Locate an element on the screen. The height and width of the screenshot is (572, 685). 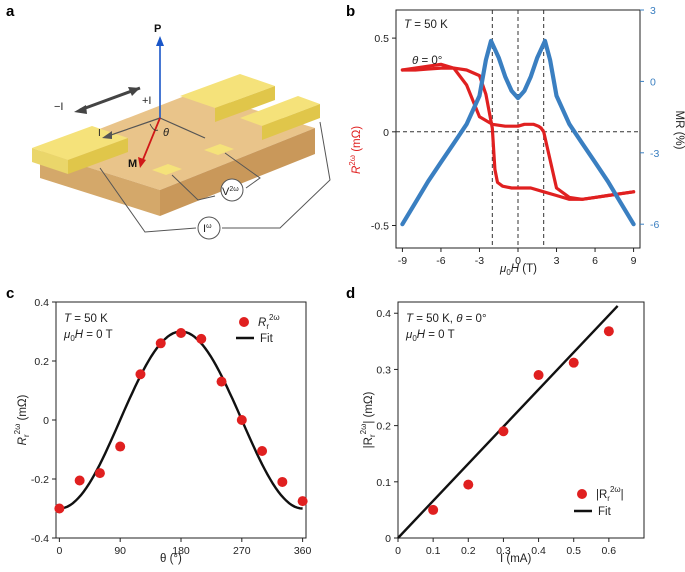
current-source-icon is located at coordinates (209, 228).